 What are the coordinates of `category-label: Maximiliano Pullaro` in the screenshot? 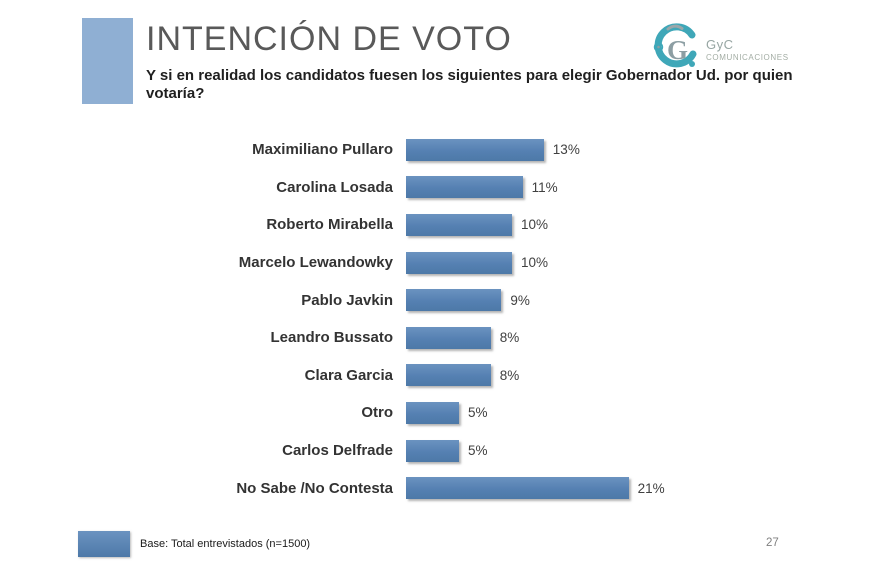 It's located at (322, 150).